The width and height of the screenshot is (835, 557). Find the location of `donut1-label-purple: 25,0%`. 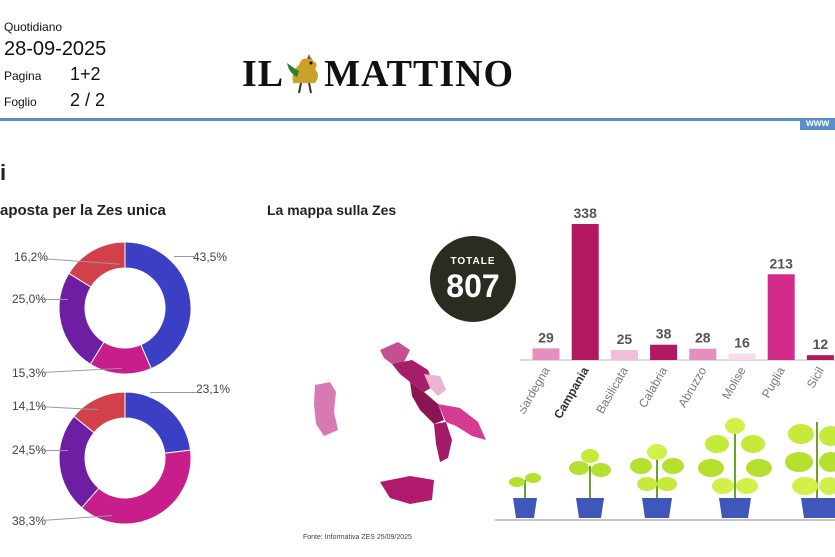

donut1-label-purple: 25,0% is located at coordinates (29, 299).